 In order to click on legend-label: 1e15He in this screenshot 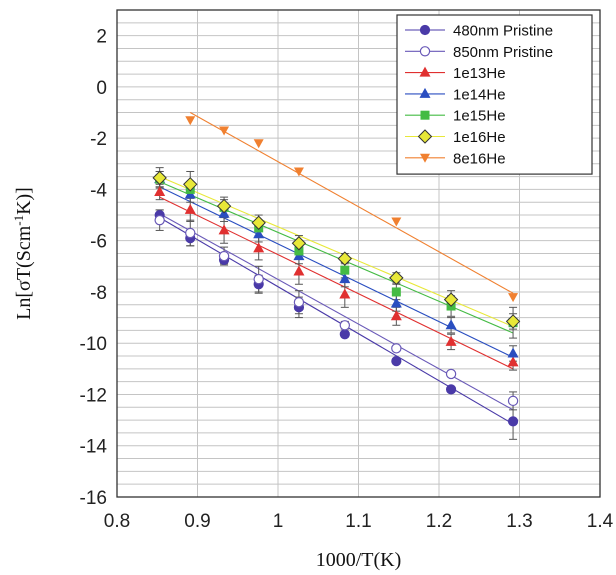, I will do `click(479, 116)`.